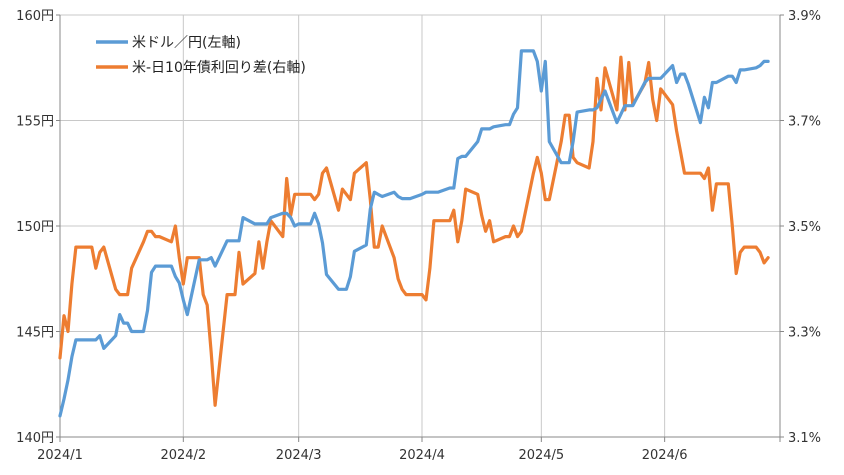  Describe the element at coordinates (35, 333) in the screenshot. I see `y-left-tick-label: 145円` at that location.